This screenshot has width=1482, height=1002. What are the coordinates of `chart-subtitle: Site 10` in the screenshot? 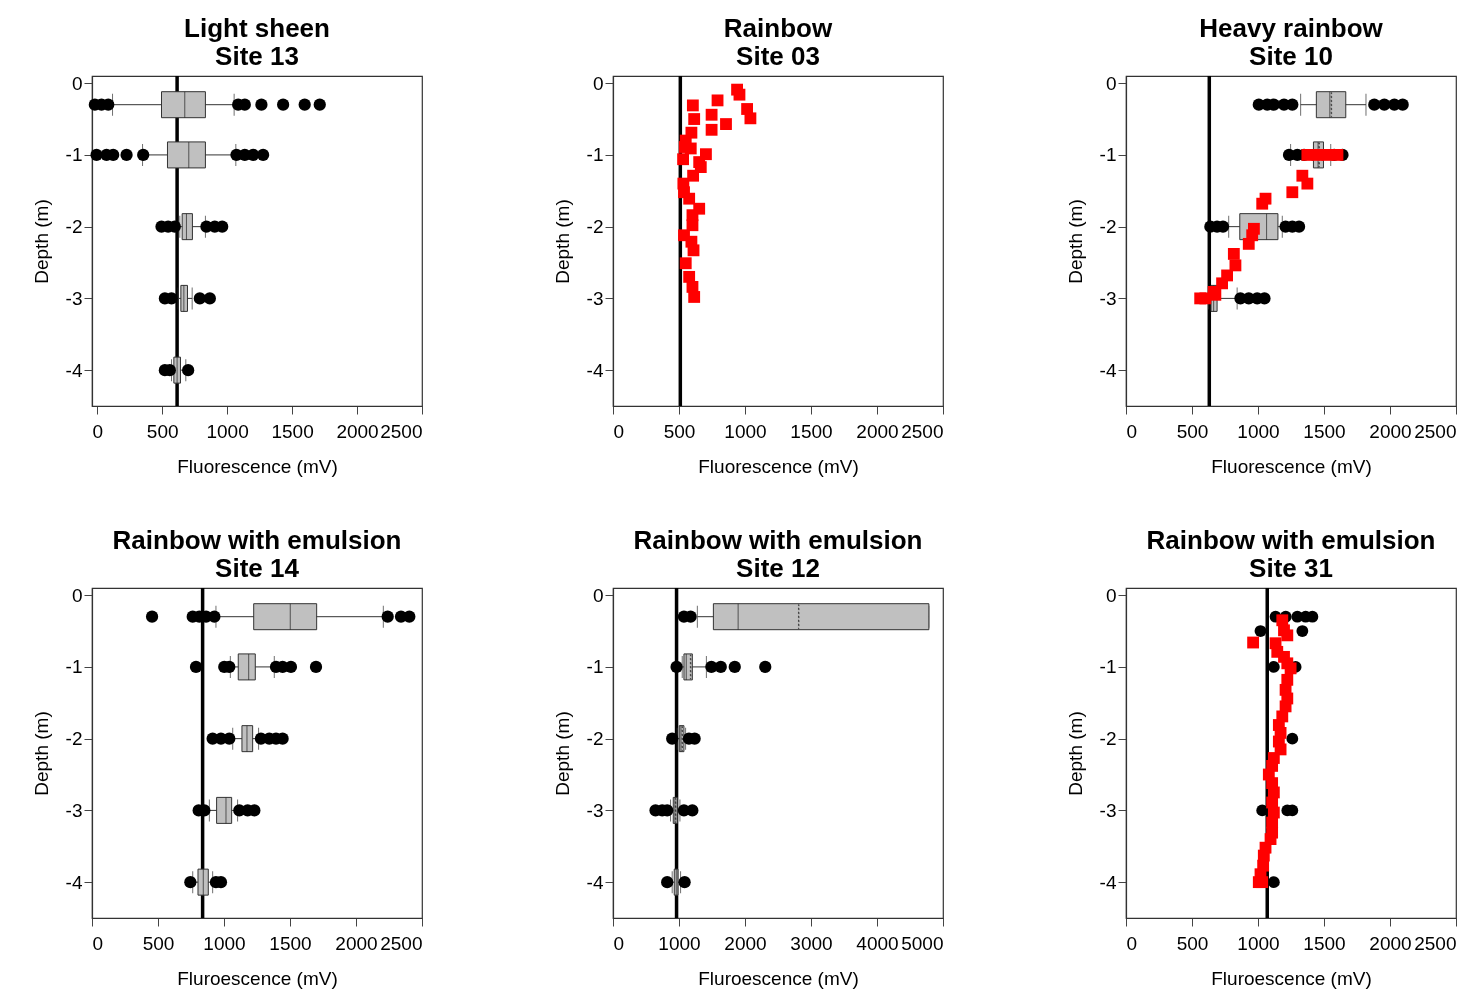 It's located at (1291, 56).